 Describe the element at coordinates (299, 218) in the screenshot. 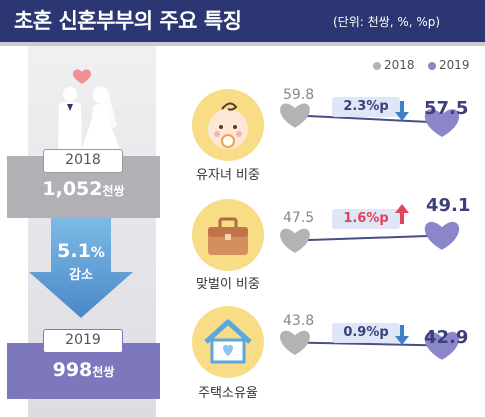

I see `row1-value-2018: 47.5` at that location.